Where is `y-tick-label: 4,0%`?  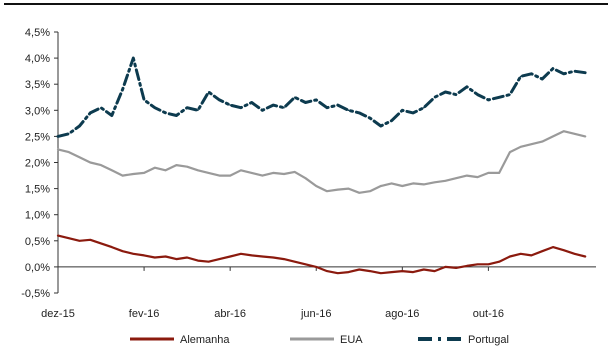 y-tick-label: 4,0% is located at coordinates (37, 59).